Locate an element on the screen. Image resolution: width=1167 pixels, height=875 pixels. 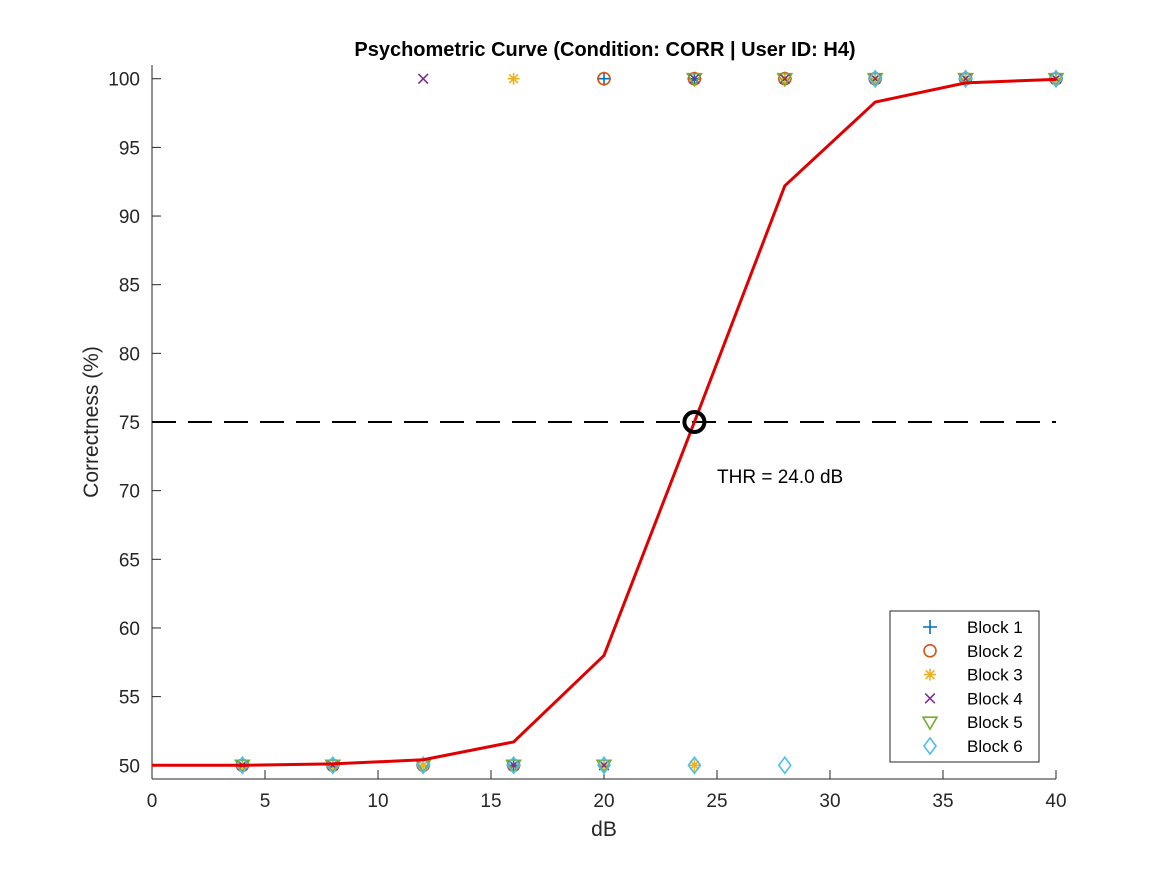
x-tick-label: 25 is located at coordinates (716, 801).